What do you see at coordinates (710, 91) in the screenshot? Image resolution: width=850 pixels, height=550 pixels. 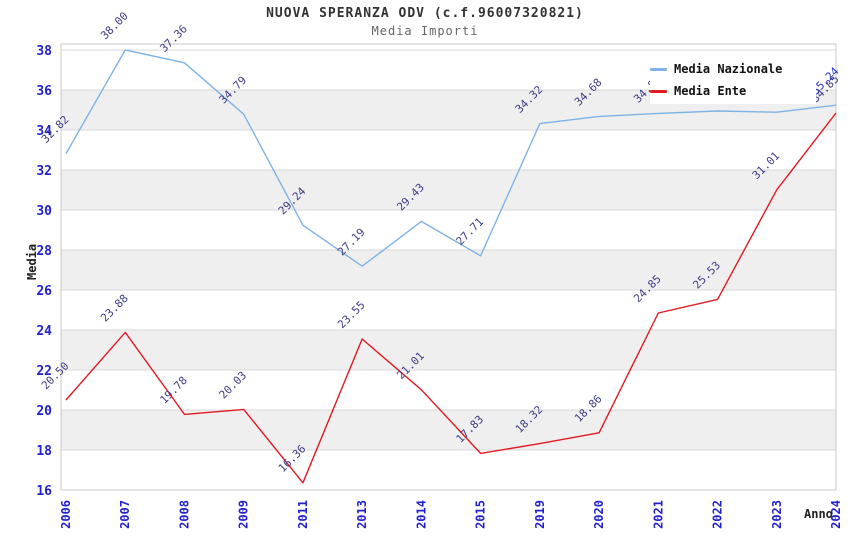 I see `legend-label: Media Ente` at bounding box center [710, 91].